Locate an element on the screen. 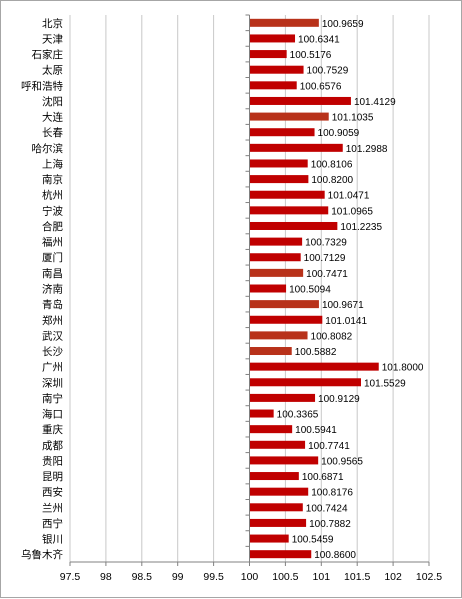 This screenshot has width=462, height=599. category-label: 济南 is located at coordinates (52, 289).